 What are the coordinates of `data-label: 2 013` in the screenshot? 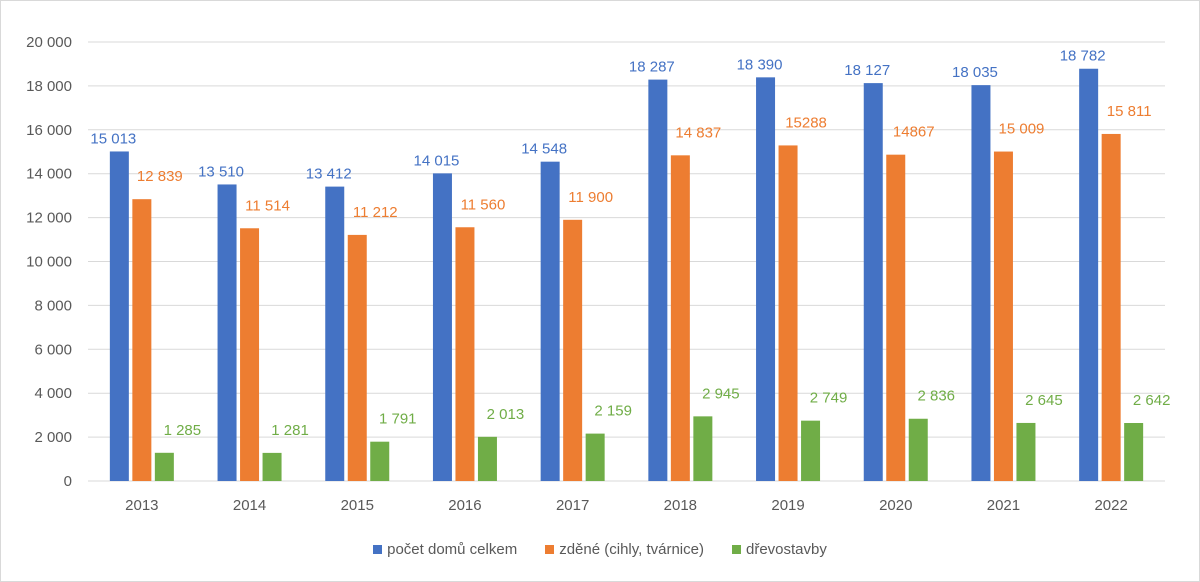 It's located at (506, 414).